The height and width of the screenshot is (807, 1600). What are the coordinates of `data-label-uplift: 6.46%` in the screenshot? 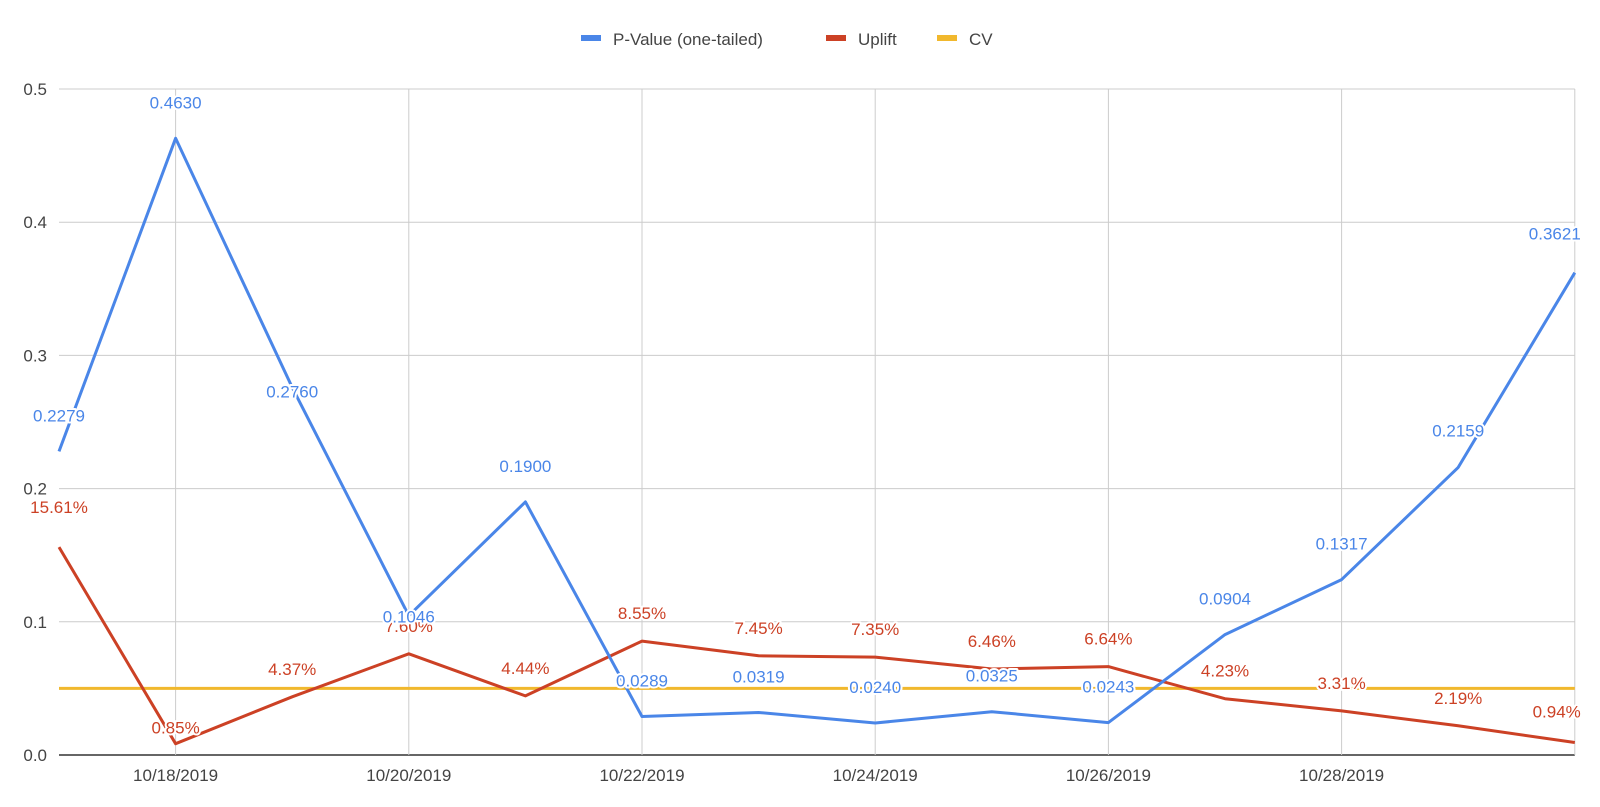 It's located at (992, 641).